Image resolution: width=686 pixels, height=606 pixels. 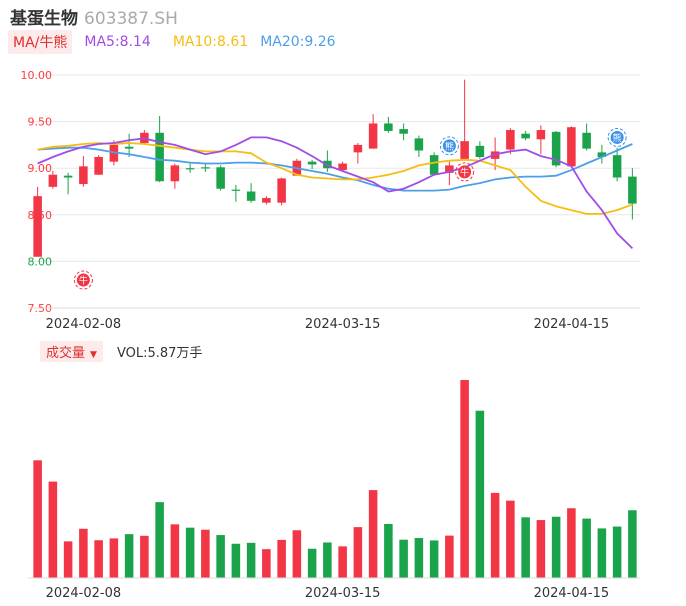 What do you see at coordinates (298, 42) in the screenshot?
I see `ma20-label: MA20:9.26` at bounding box center [298, 42].